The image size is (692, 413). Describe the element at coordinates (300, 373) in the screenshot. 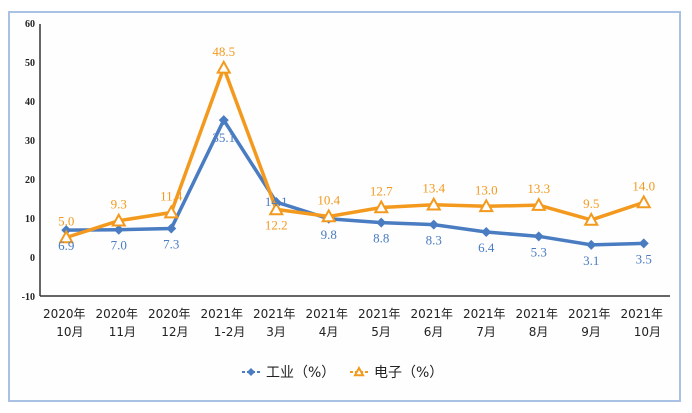

I see `legend-label: 工业（%）` at that location.